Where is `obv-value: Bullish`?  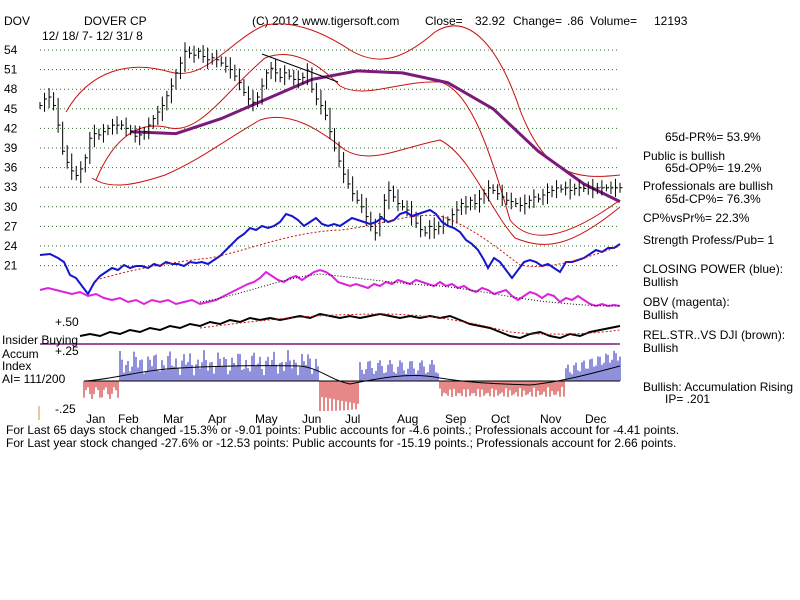 obv-value: Bullish is located at coordinates (660, 315).